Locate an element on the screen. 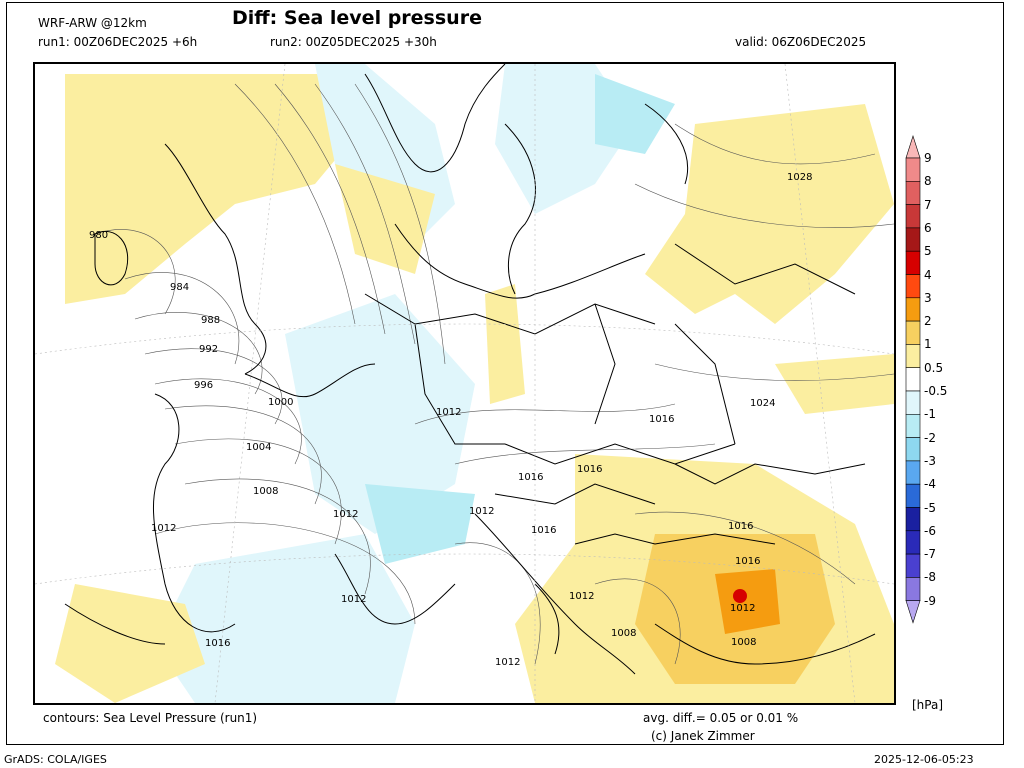  colorbar-tick-label: 0.5 is located at coordinates (934, 367).